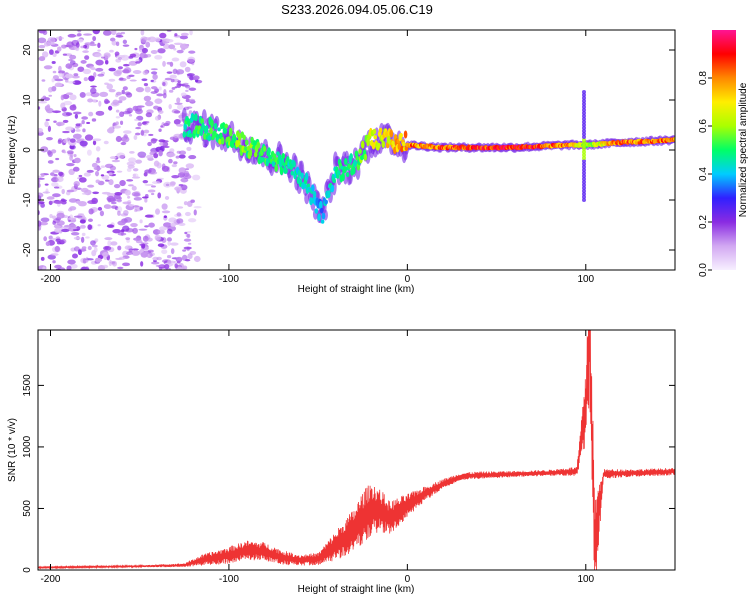 This screenshot has width=750, height=600. I want to click on y-tick-label: 1000, so click(27, 446).